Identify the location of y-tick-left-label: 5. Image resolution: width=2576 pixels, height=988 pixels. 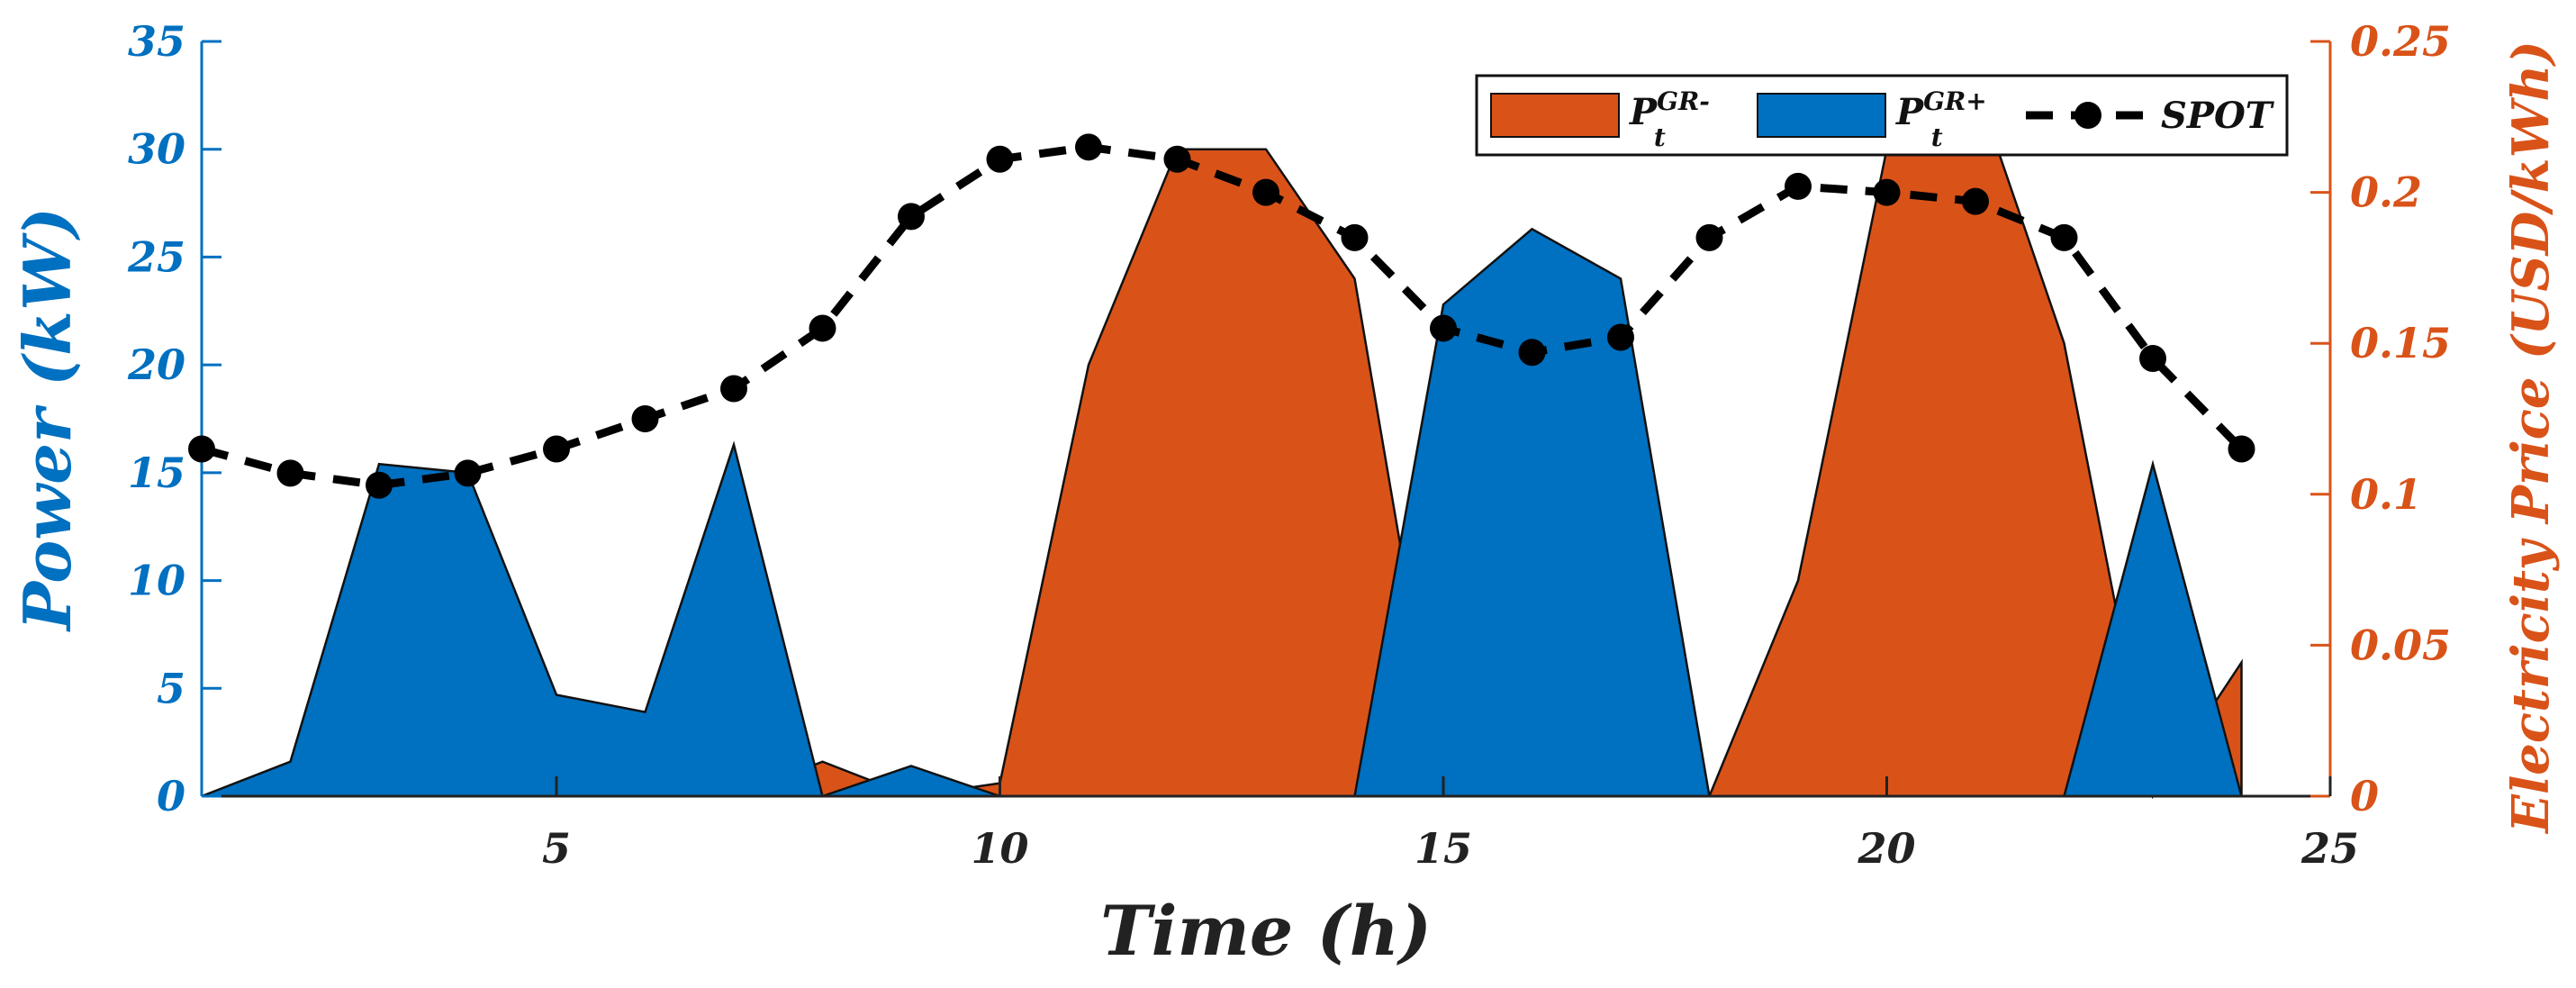
(171, 688).